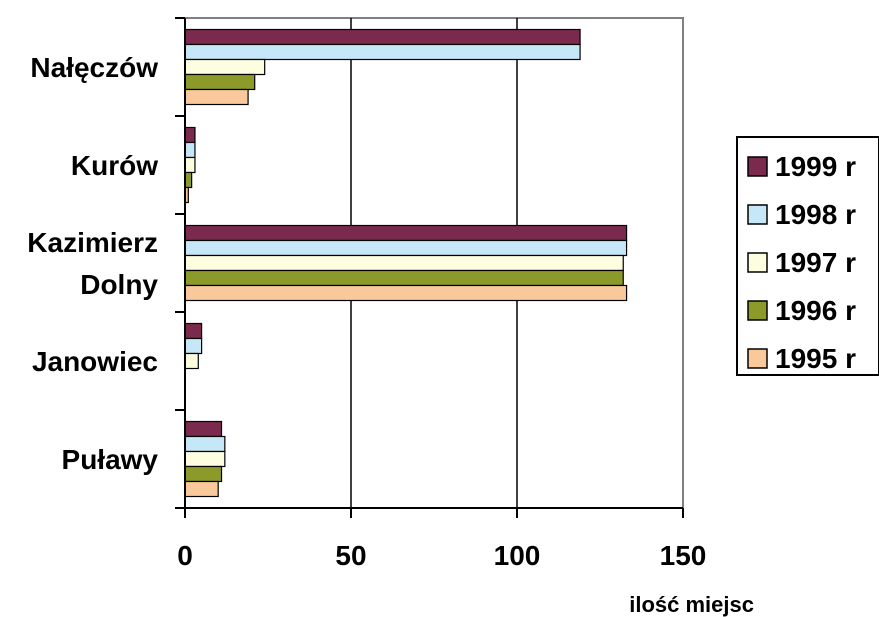 The width and height of the screenshot is (879, 617). Describe the element at coordinates (382, 37) in the screenshot. I see `bar-nałęczów-1999-r` at that location.